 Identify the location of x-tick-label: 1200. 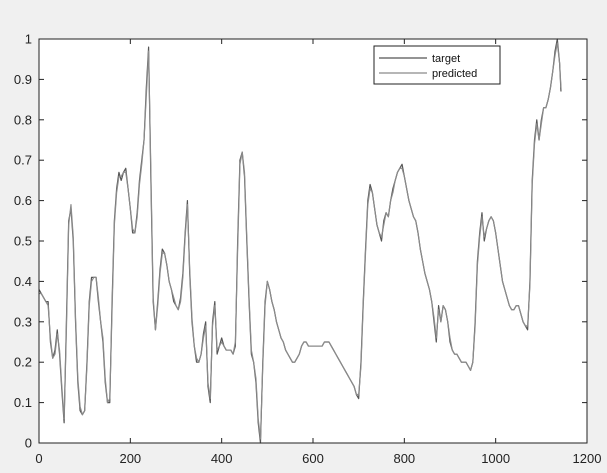
(587, 458).